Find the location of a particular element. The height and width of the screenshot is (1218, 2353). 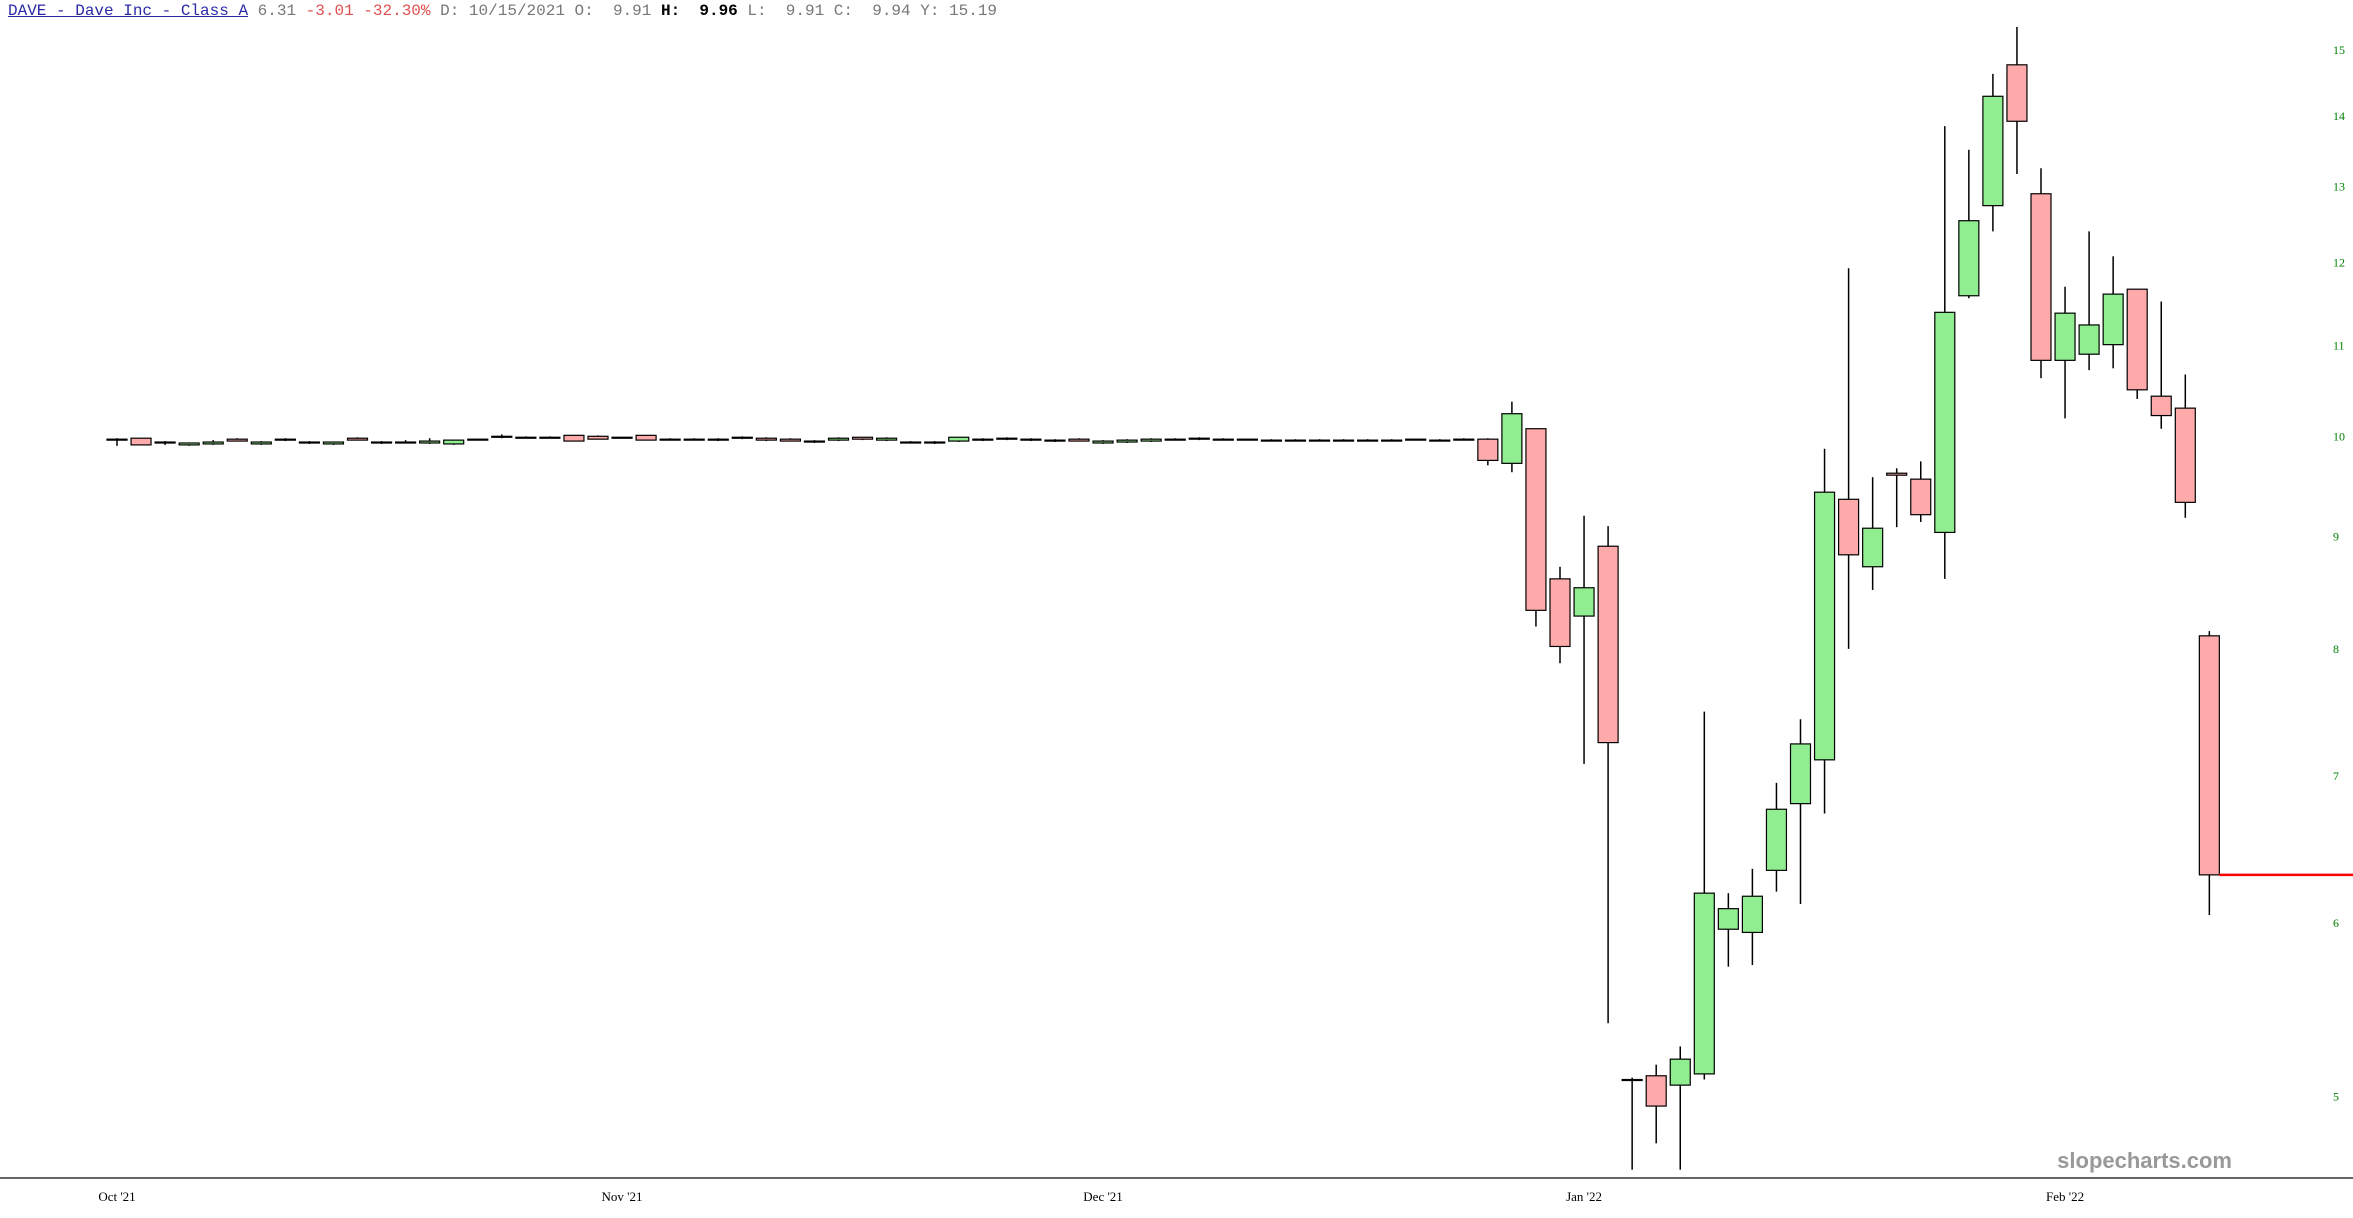

x-tick-label: Dec '21 is located at coordinates (1103, 1196).